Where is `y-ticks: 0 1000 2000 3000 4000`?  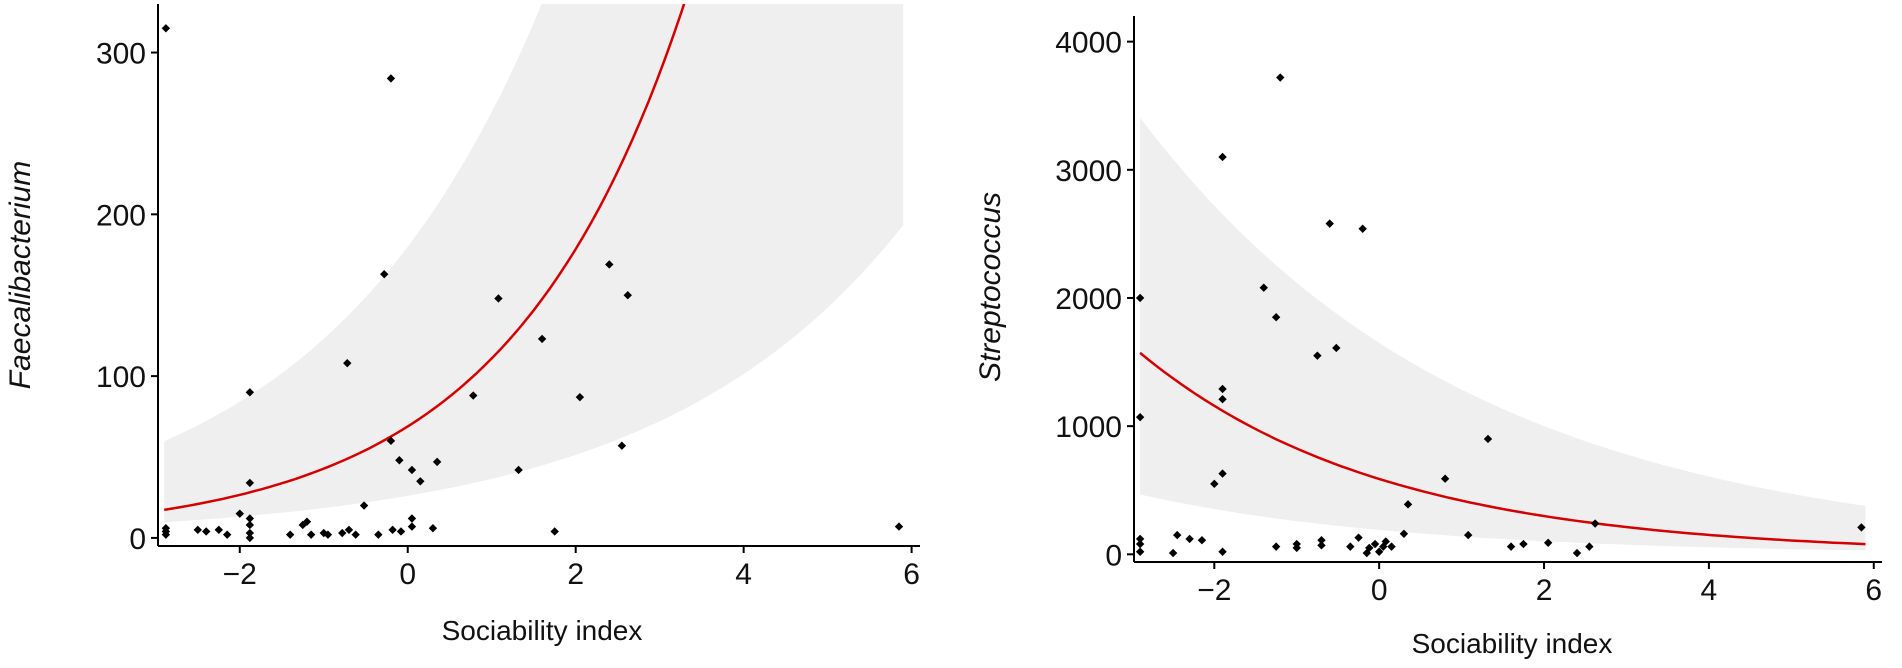 y-ticks: 0 1000 2000 3000 4000 is located at coordinates (1094, 299).